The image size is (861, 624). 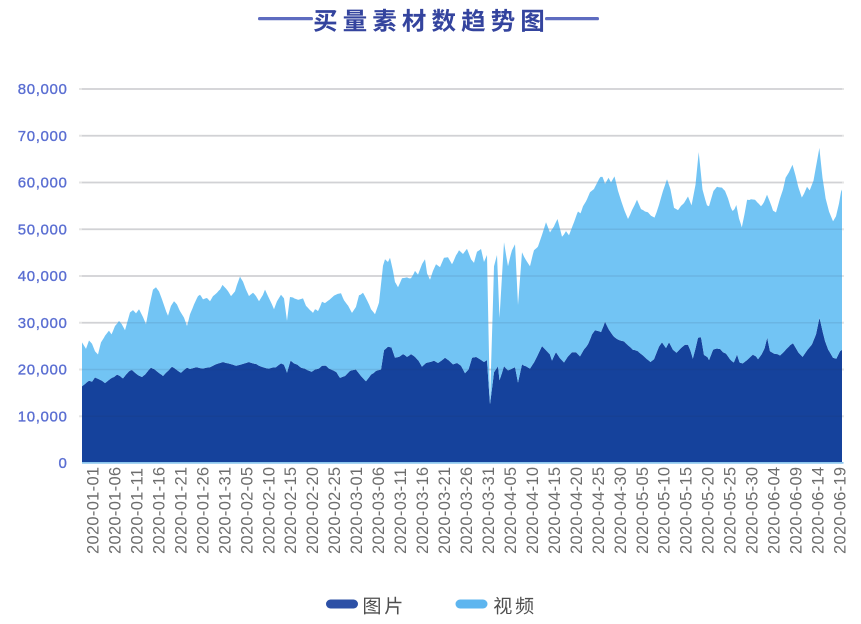 I want to click on svg-text: 80,000, so click(x=43, y=89).